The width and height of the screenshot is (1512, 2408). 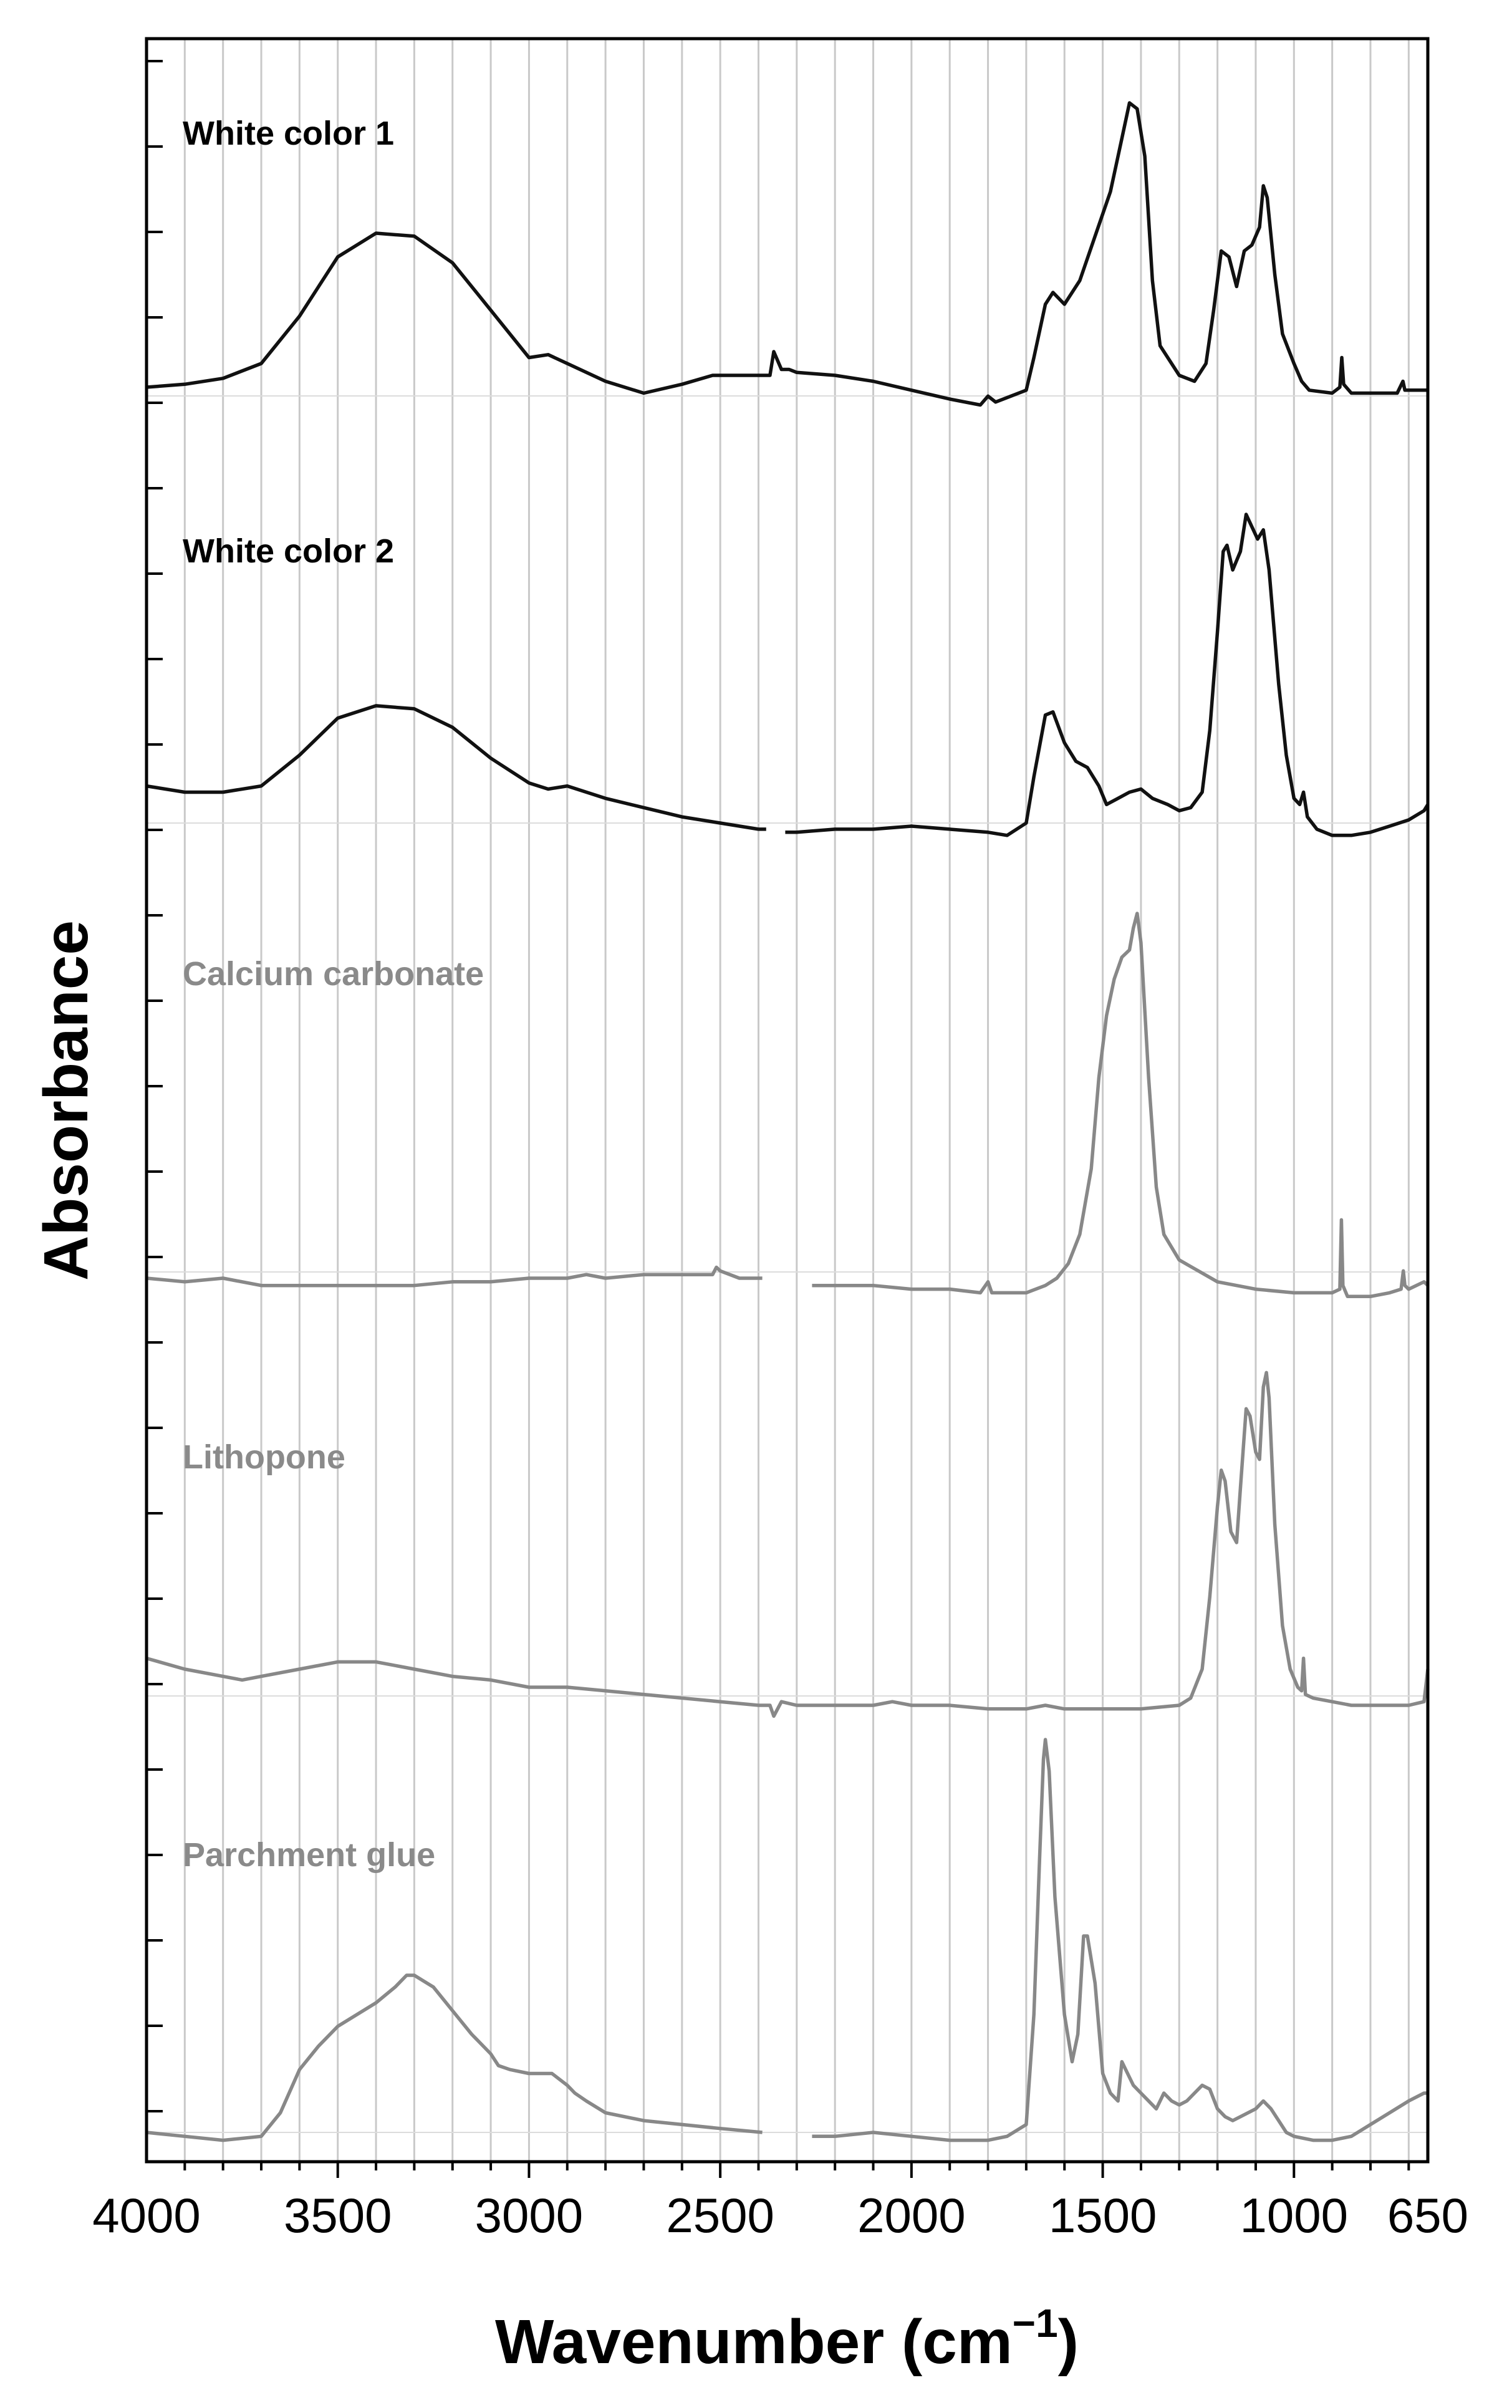 I want to click on series-label: Lithopone, so click(x=264, y=1457).